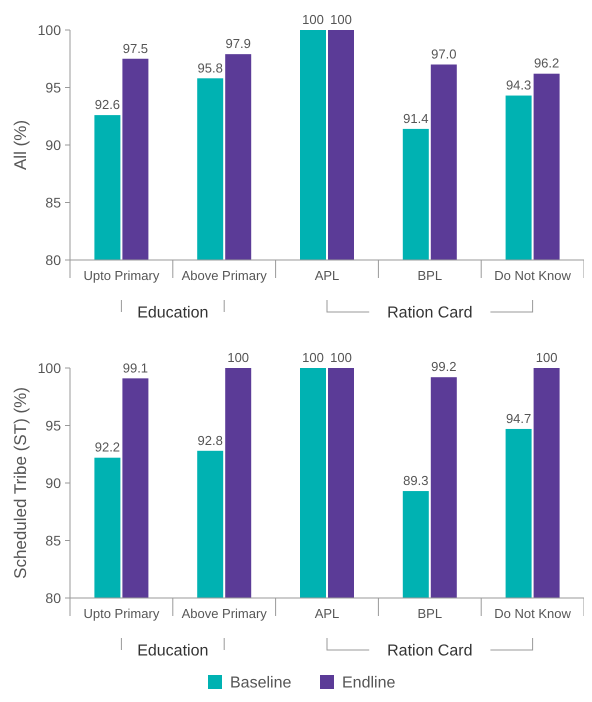 The height and width of the screenshot is (702, 592). What do you see at coordinates (20, 145) in the screenshot?
I see `y-axis-title: All (%)` at bounding box center [20, 145].